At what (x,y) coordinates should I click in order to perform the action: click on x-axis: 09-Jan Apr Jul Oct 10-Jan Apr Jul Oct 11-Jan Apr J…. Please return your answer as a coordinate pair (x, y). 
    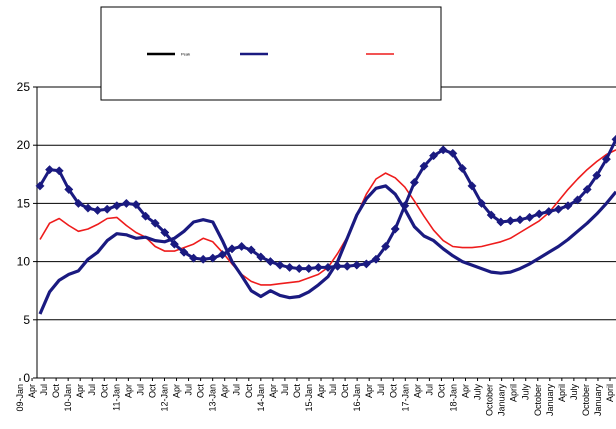
    Looking at the image, I should click on (315, 397).